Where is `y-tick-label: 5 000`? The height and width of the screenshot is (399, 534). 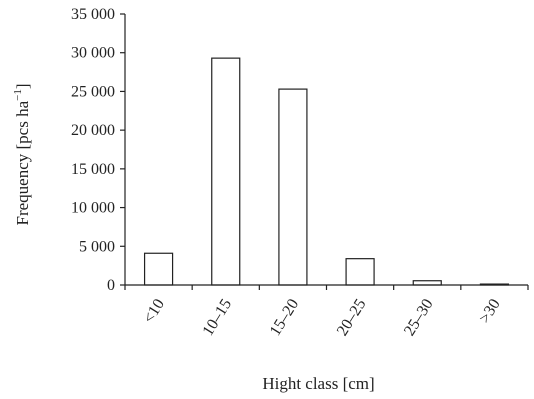
y-tick-label: 5 000 is located at coordinates (97, 246).